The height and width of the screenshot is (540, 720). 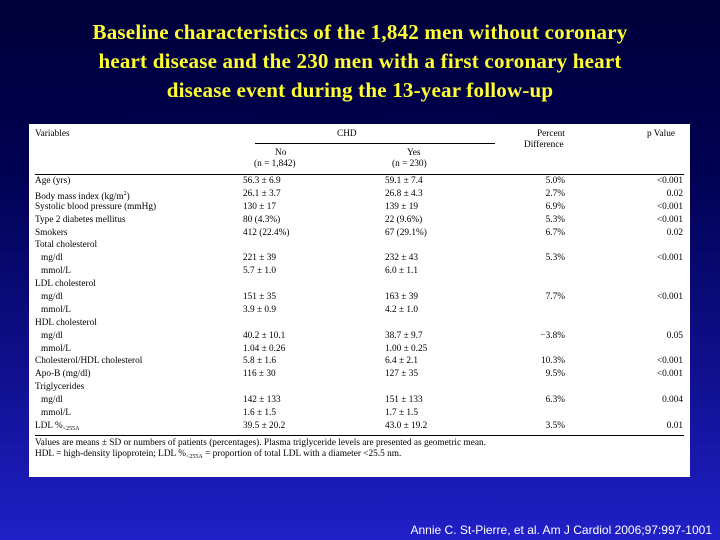 I want to click on cell-chd-no: 116 ± 30, so click(x=259, y=374).